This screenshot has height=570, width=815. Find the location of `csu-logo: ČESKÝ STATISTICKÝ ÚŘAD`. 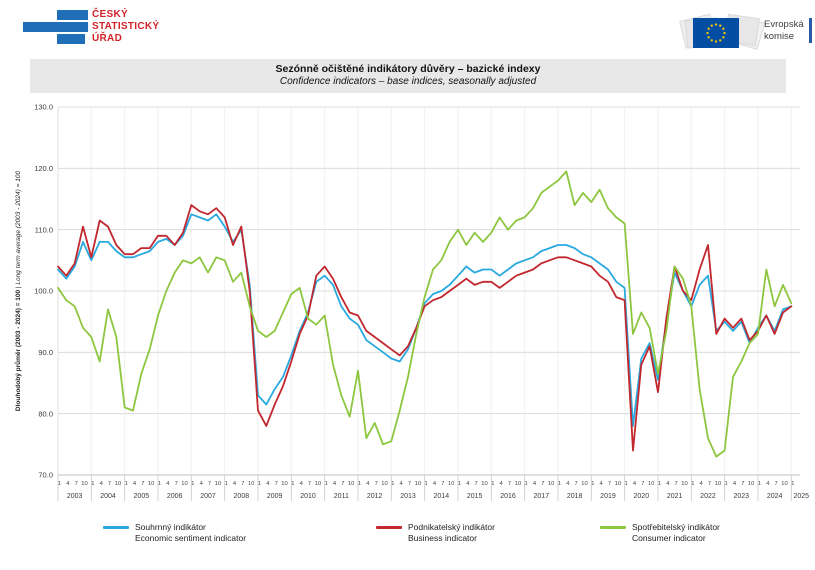

csu-logo: ČESKÝ STATISTICKÝ ÚŘAD is located at coordinates (132, 29).